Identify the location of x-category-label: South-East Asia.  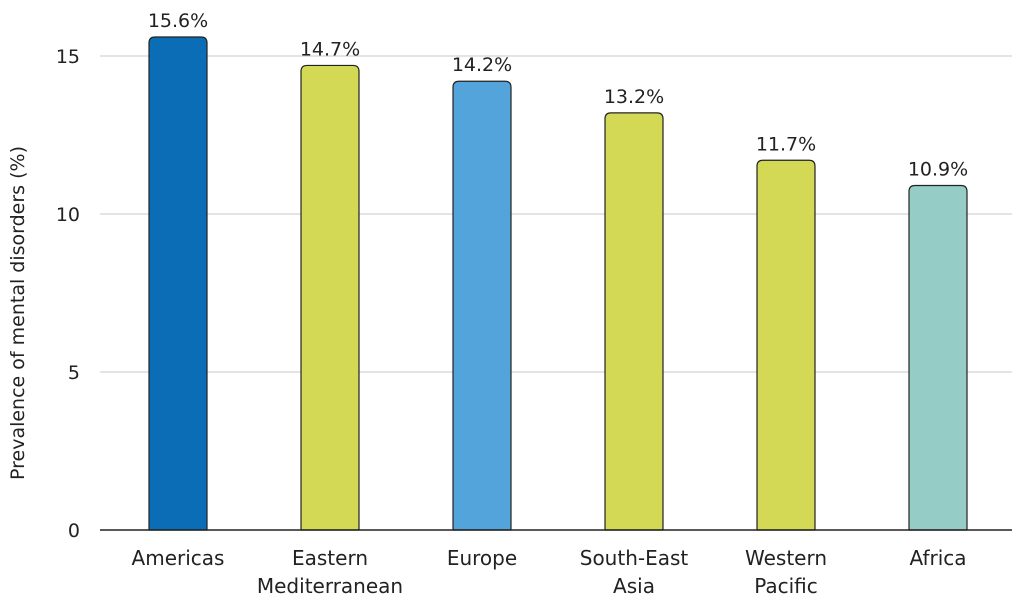
(634, 572).